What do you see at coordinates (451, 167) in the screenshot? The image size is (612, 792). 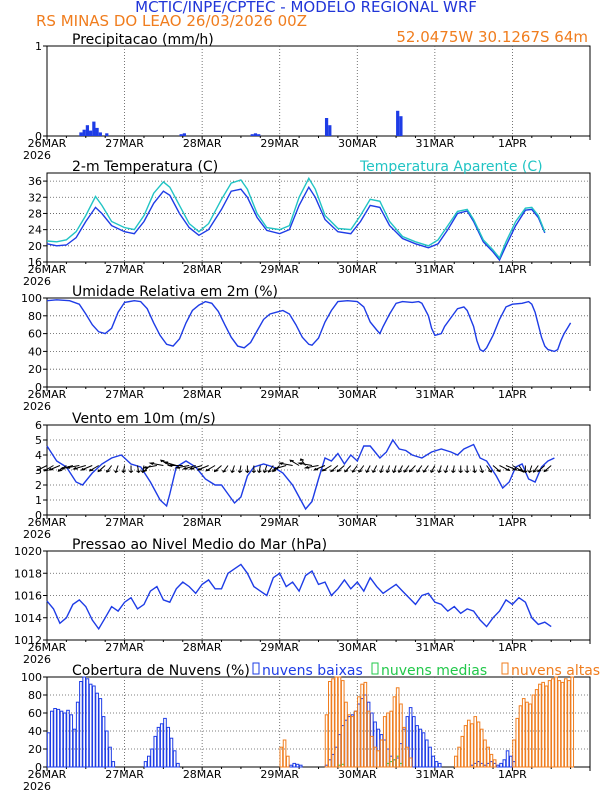 I see `legend-label: Temperatura Aparente (C)` at bounding box center [451, 167].